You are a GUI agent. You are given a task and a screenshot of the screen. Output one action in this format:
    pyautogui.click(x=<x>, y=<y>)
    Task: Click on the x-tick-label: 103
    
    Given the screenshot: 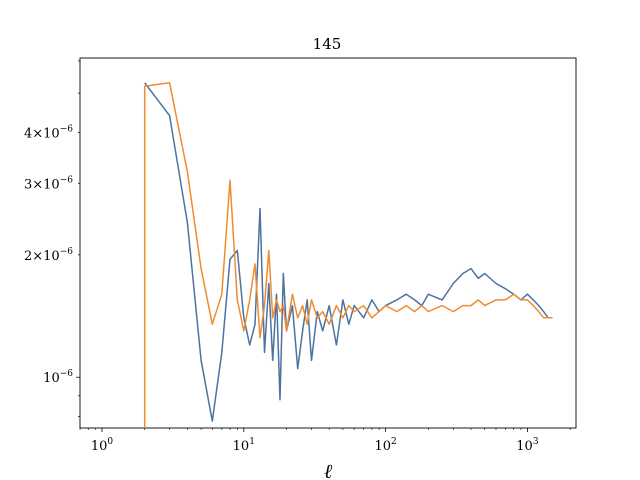 What is the action you would take?
    pyautogui.click(x=527, y=445)
    